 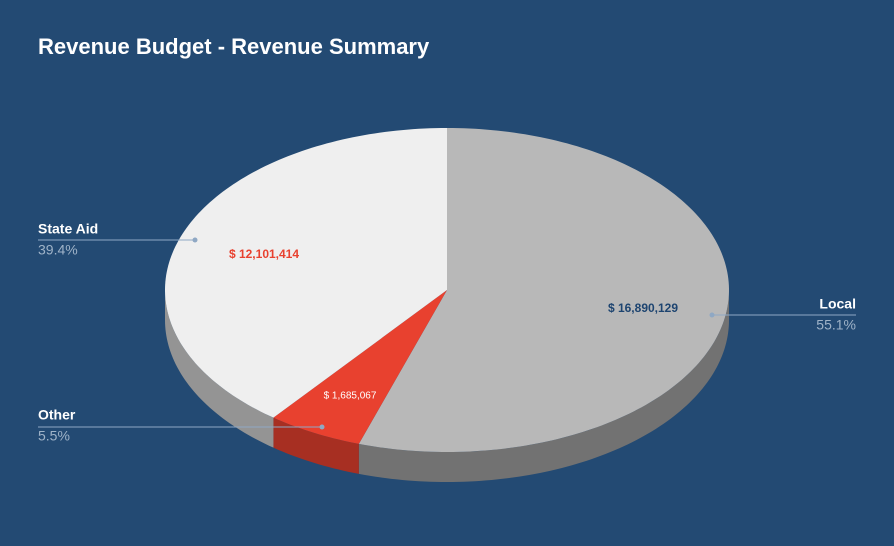 I want to click on value-label: $ 12,101,414, so click(x=264, y=254).